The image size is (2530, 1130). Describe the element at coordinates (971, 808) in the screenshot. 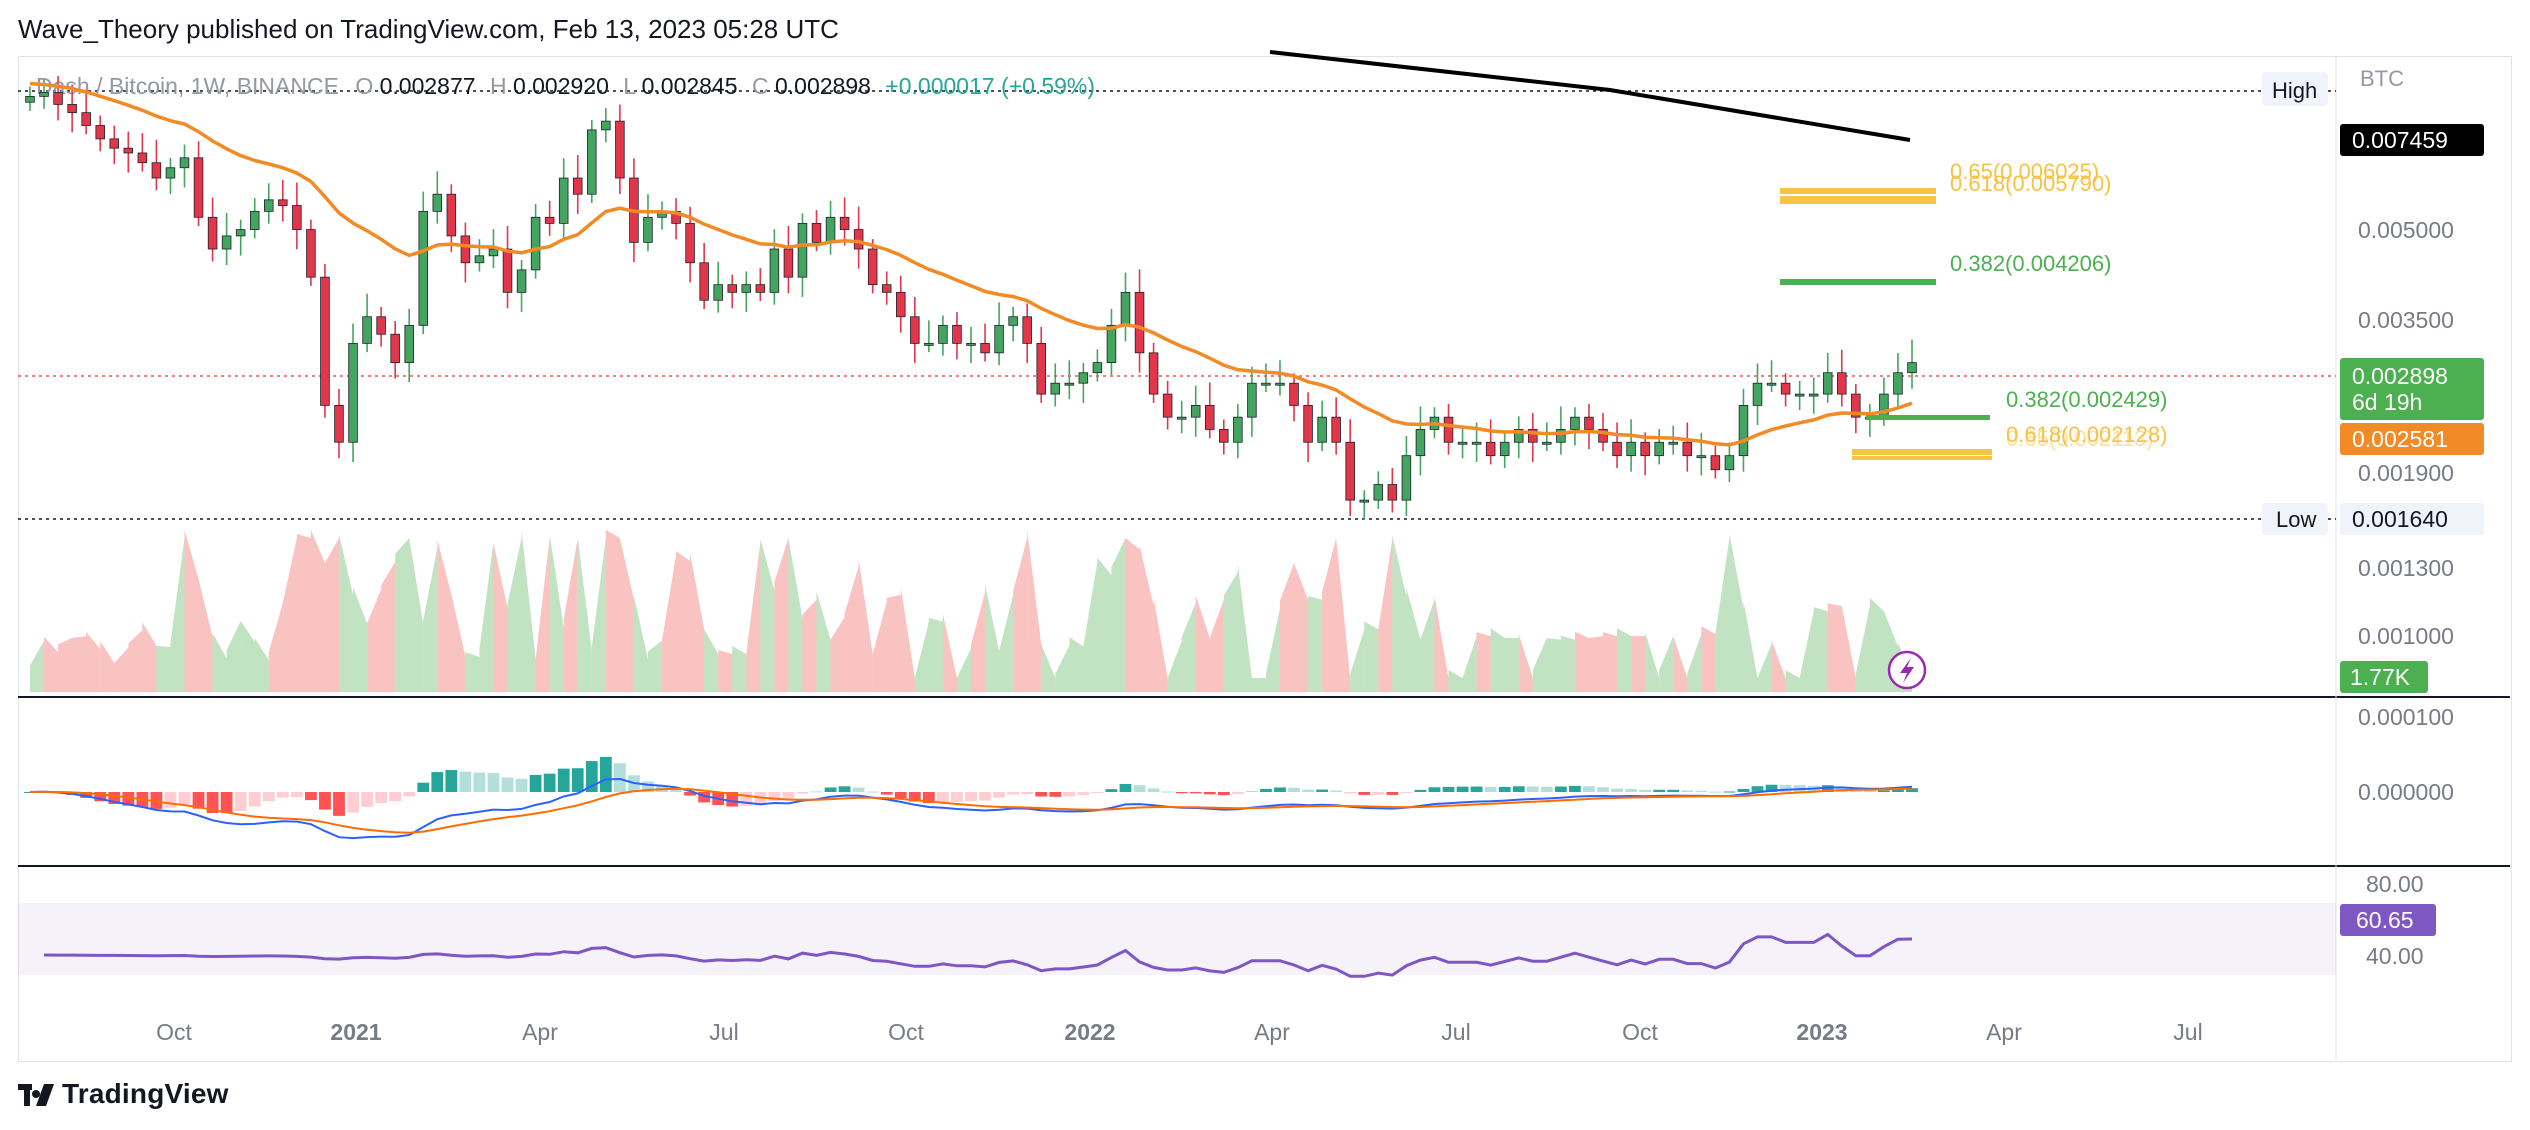

I see `macd-line` at that location.